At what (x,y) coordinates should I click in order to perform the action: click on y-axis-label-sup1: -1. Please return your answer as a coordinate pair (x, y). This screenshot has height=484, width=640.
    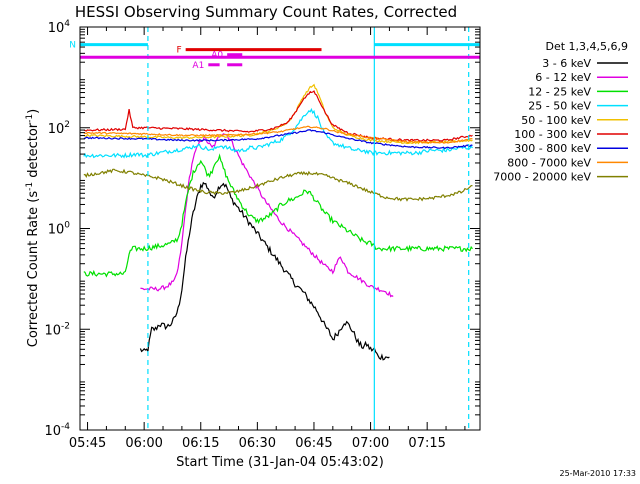
    Looking at the image, I should click on (30, 186).